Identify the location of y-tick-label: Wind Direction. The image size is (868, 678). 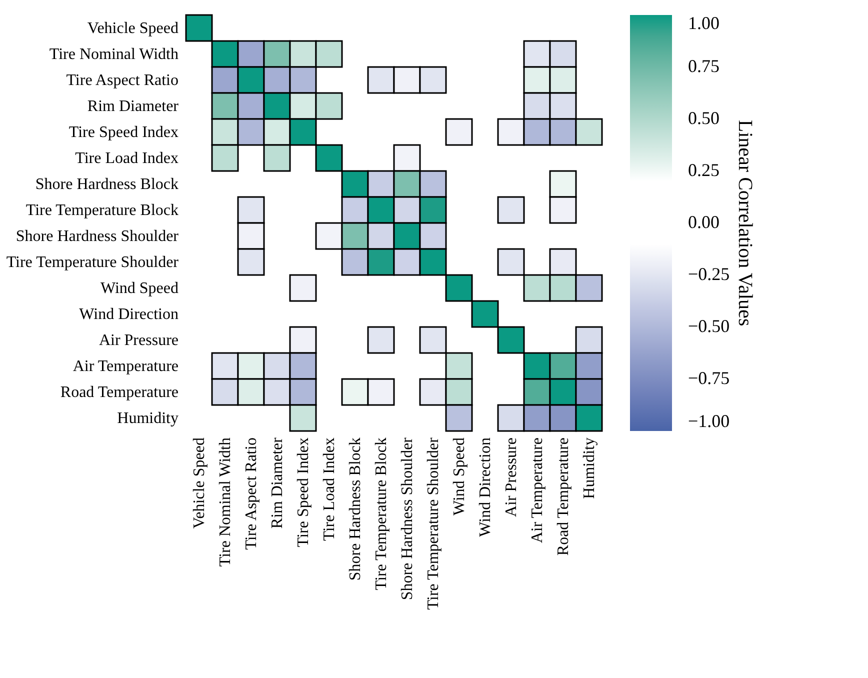
(128, 314).